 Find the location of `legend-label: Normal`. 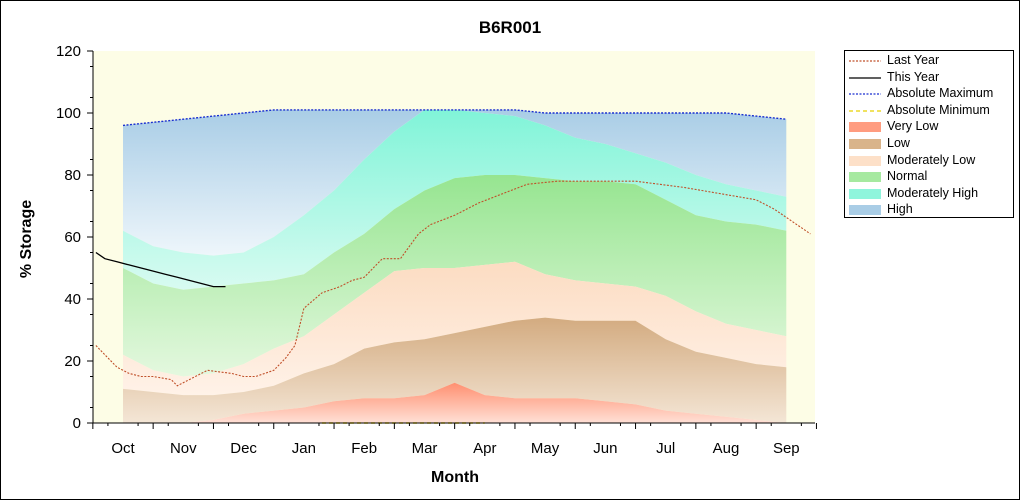

legend-label: Normal is located at coordinates (907, 176).